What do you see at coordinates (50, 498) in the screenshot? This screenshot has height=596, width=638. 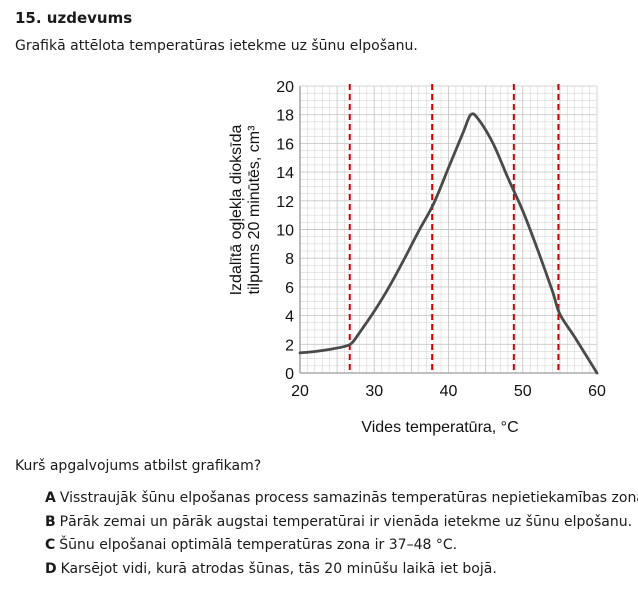 I see `option-letter: A` at bounding box center [50, 498].